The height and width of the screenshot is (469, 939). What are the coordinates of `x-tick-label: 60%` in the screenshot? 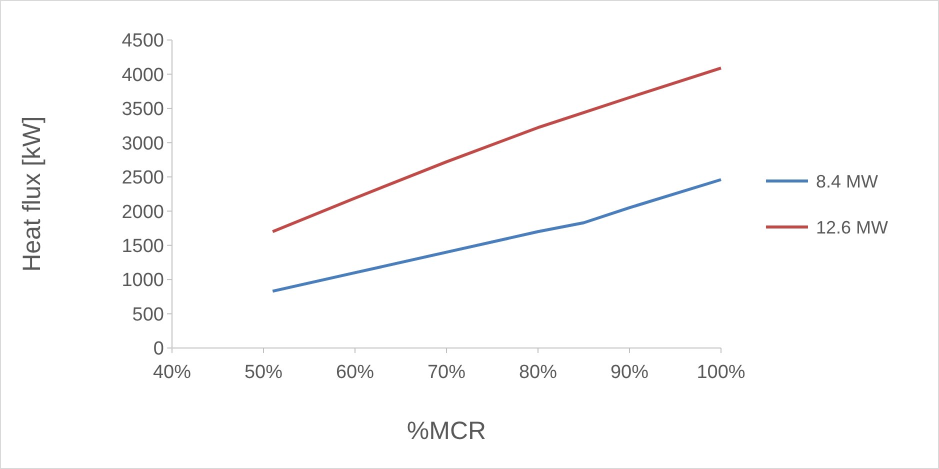 It's located at (355, 372).